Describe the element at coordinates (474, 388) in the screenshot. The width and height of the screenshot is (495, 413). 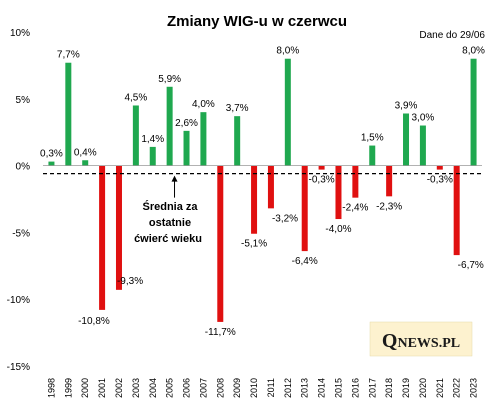
I see `x-tick-label: 2023` at that location.